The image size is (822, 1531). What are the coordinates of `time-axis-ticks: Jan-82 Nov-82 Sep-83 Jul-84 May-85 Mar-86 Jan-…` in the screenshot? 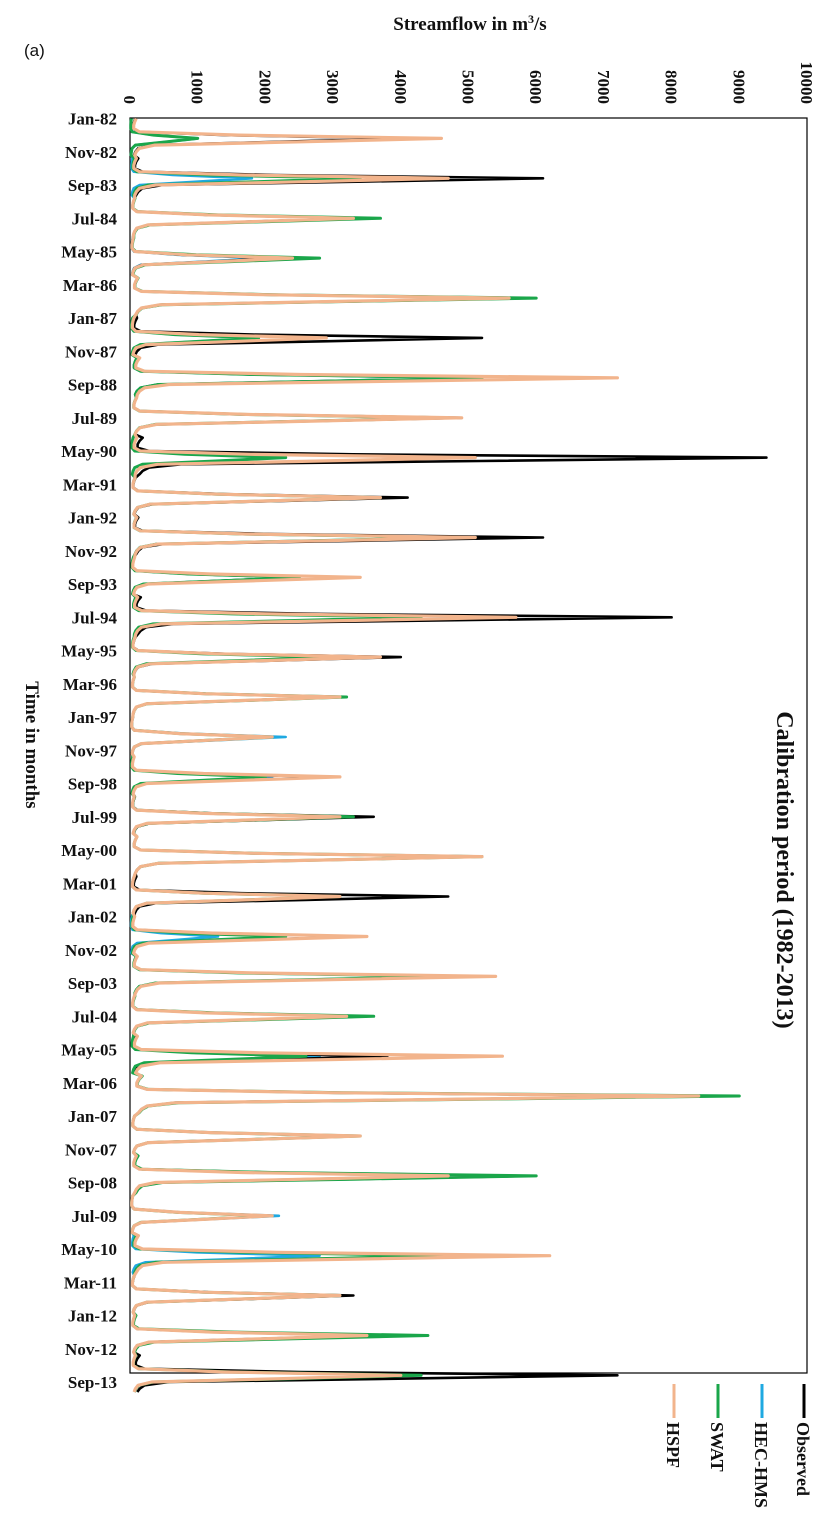 It's located at (89, 751).